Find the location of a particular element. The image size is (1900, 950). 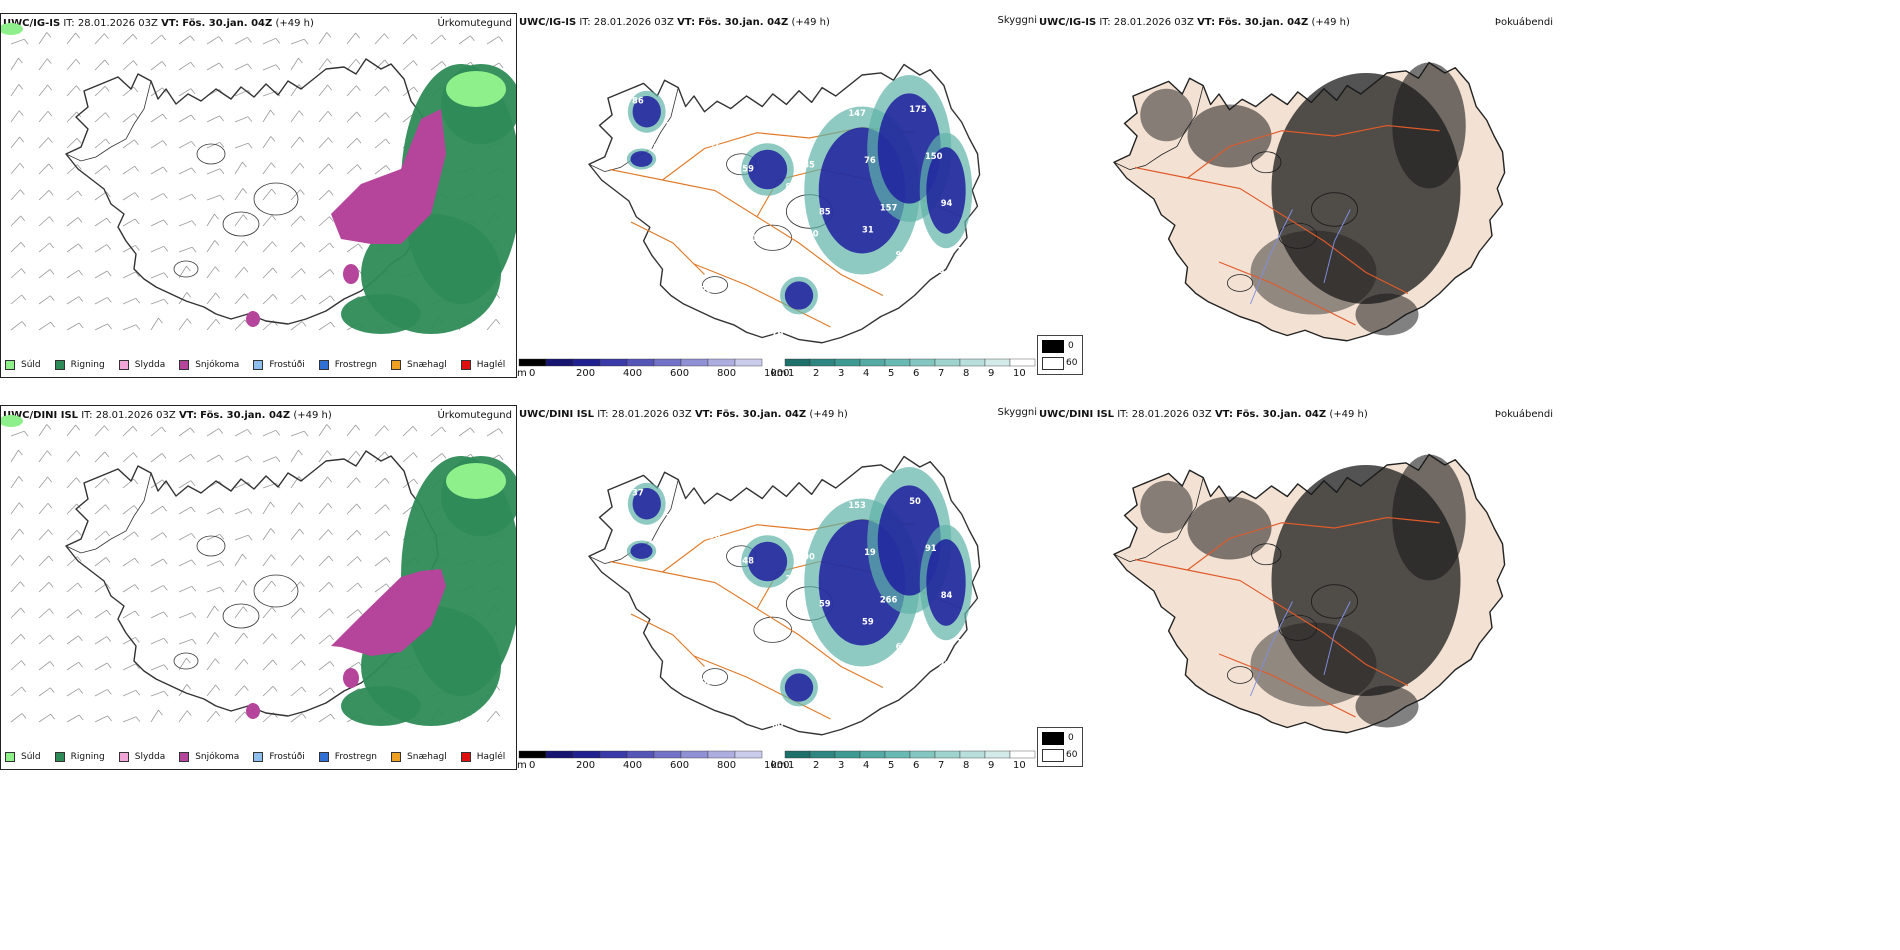

cloud-base-label: 151 is located at coordinates (995, 544).